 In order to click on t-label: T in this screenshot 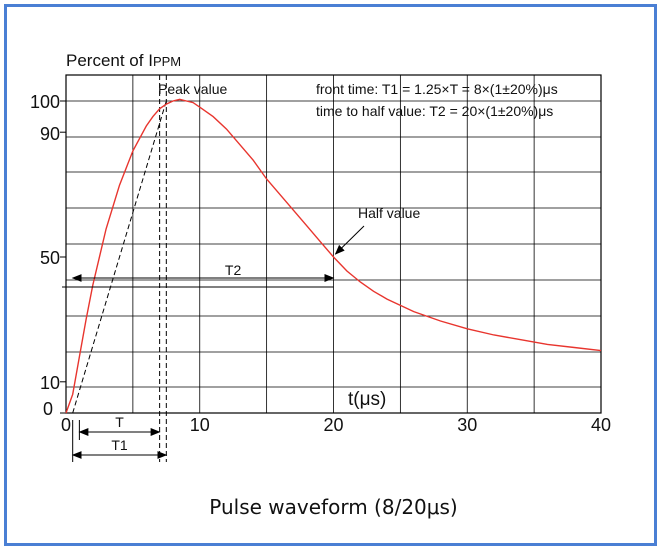, I will do `click(119, 422)`.